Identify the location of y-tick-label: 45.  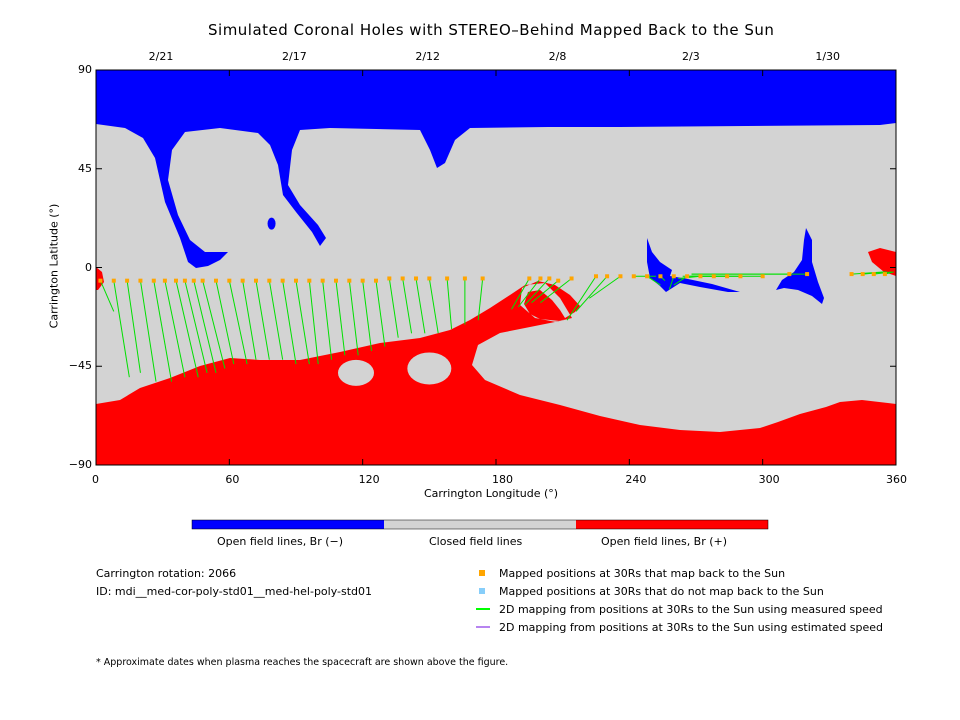
(85, 168).